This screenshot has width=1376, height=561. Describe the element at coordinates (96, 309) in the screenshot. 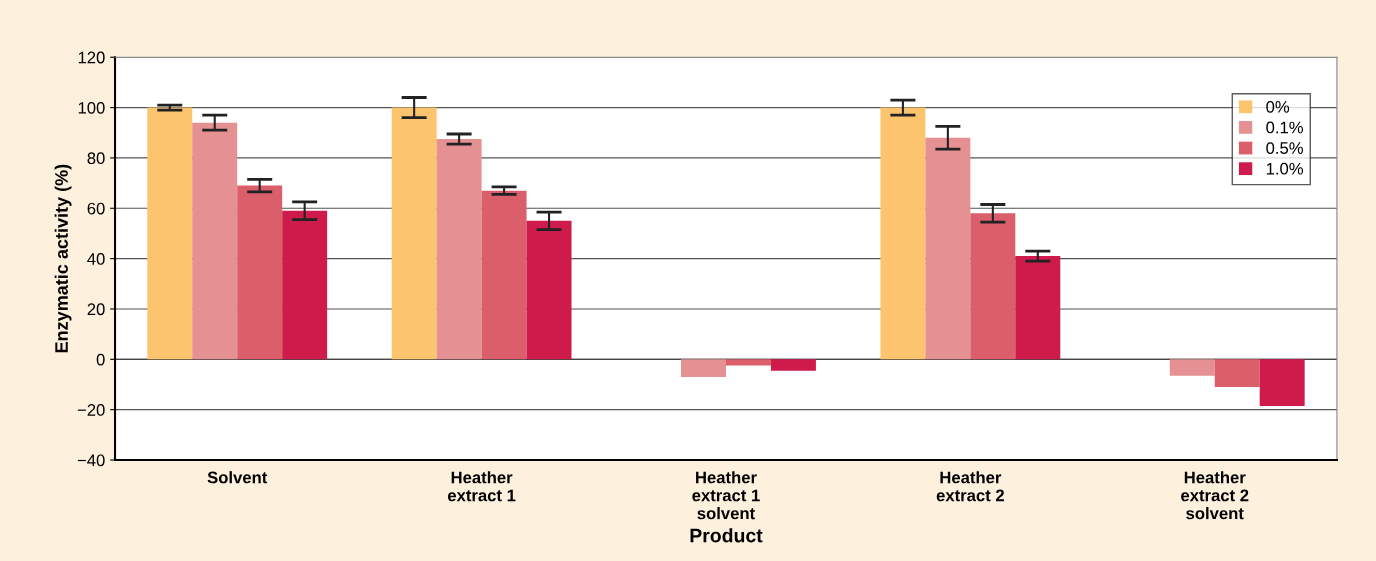

I see `y-tick-label: 20` at that location.